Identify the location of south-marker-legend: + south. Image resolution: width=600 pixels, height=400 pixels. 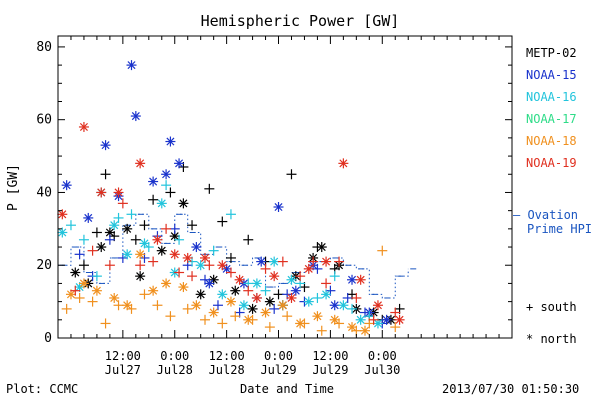
(551, 307).